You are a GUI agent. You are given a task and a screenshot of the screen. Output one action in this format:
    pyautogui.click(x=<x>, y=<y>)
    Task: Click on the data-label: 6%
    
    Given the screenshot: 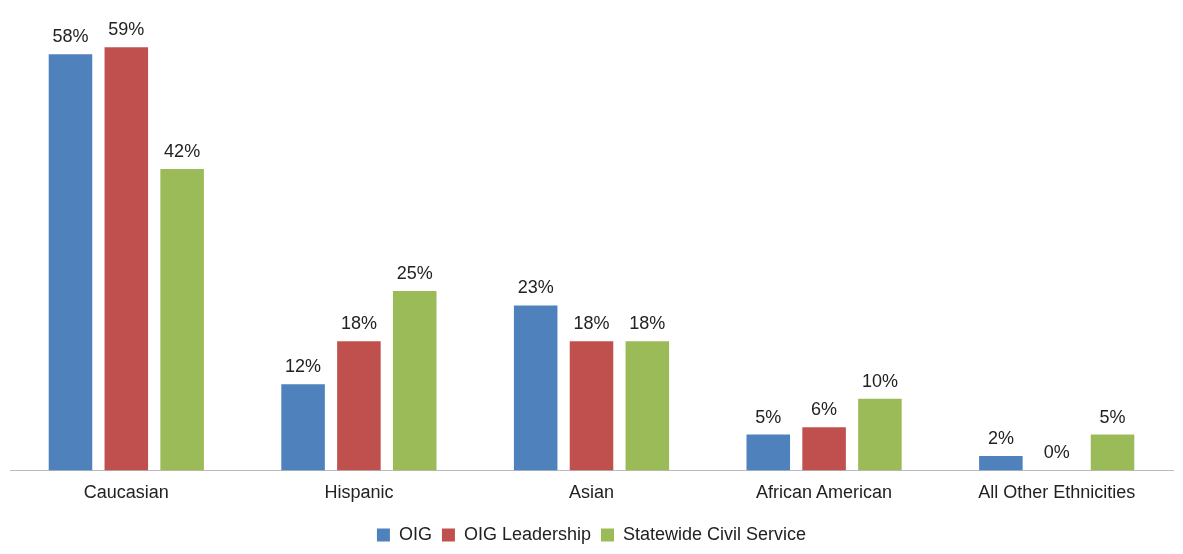 What is the action you would take?
    pyautogui.click(x=824, y=409)
    